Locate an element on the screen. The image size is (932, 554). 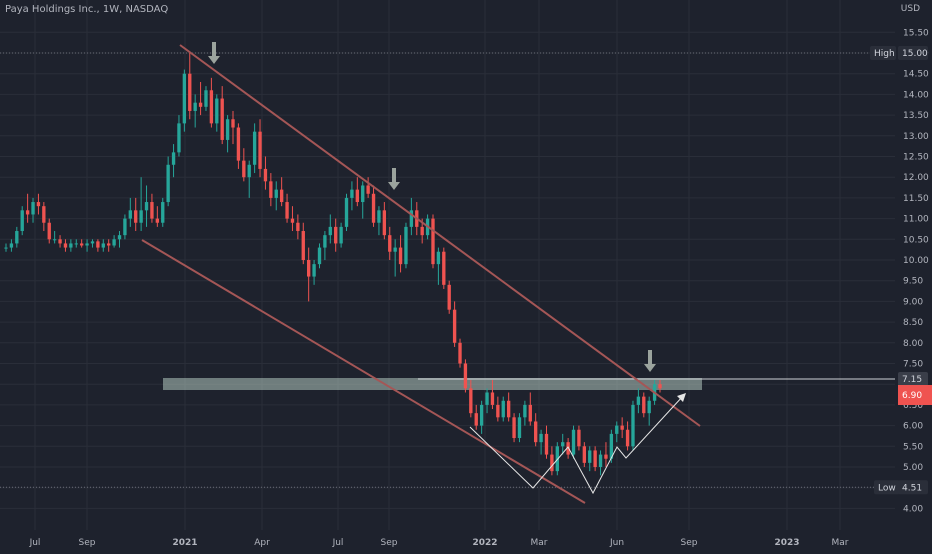
y-tick-label: 15.50 is located at coordinates (916, 33).